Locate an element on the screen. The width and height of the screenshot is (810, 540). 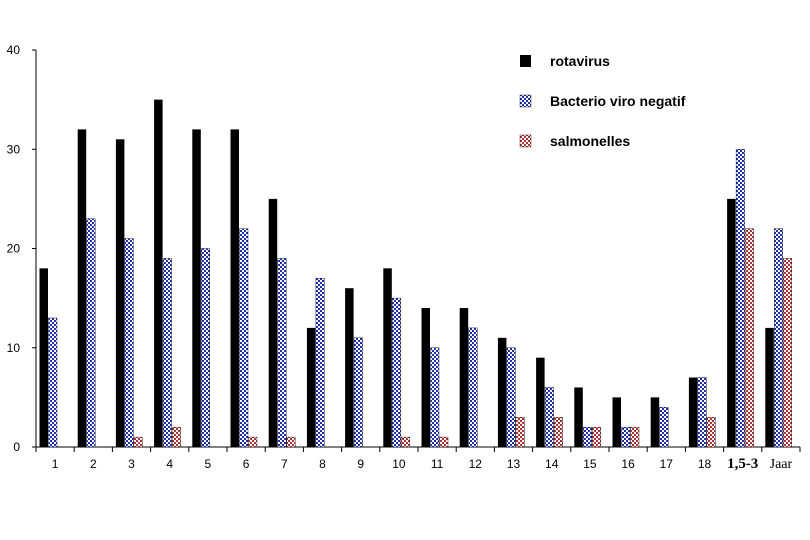
x-tick-label: 17 is located at coordinates (667, 464).